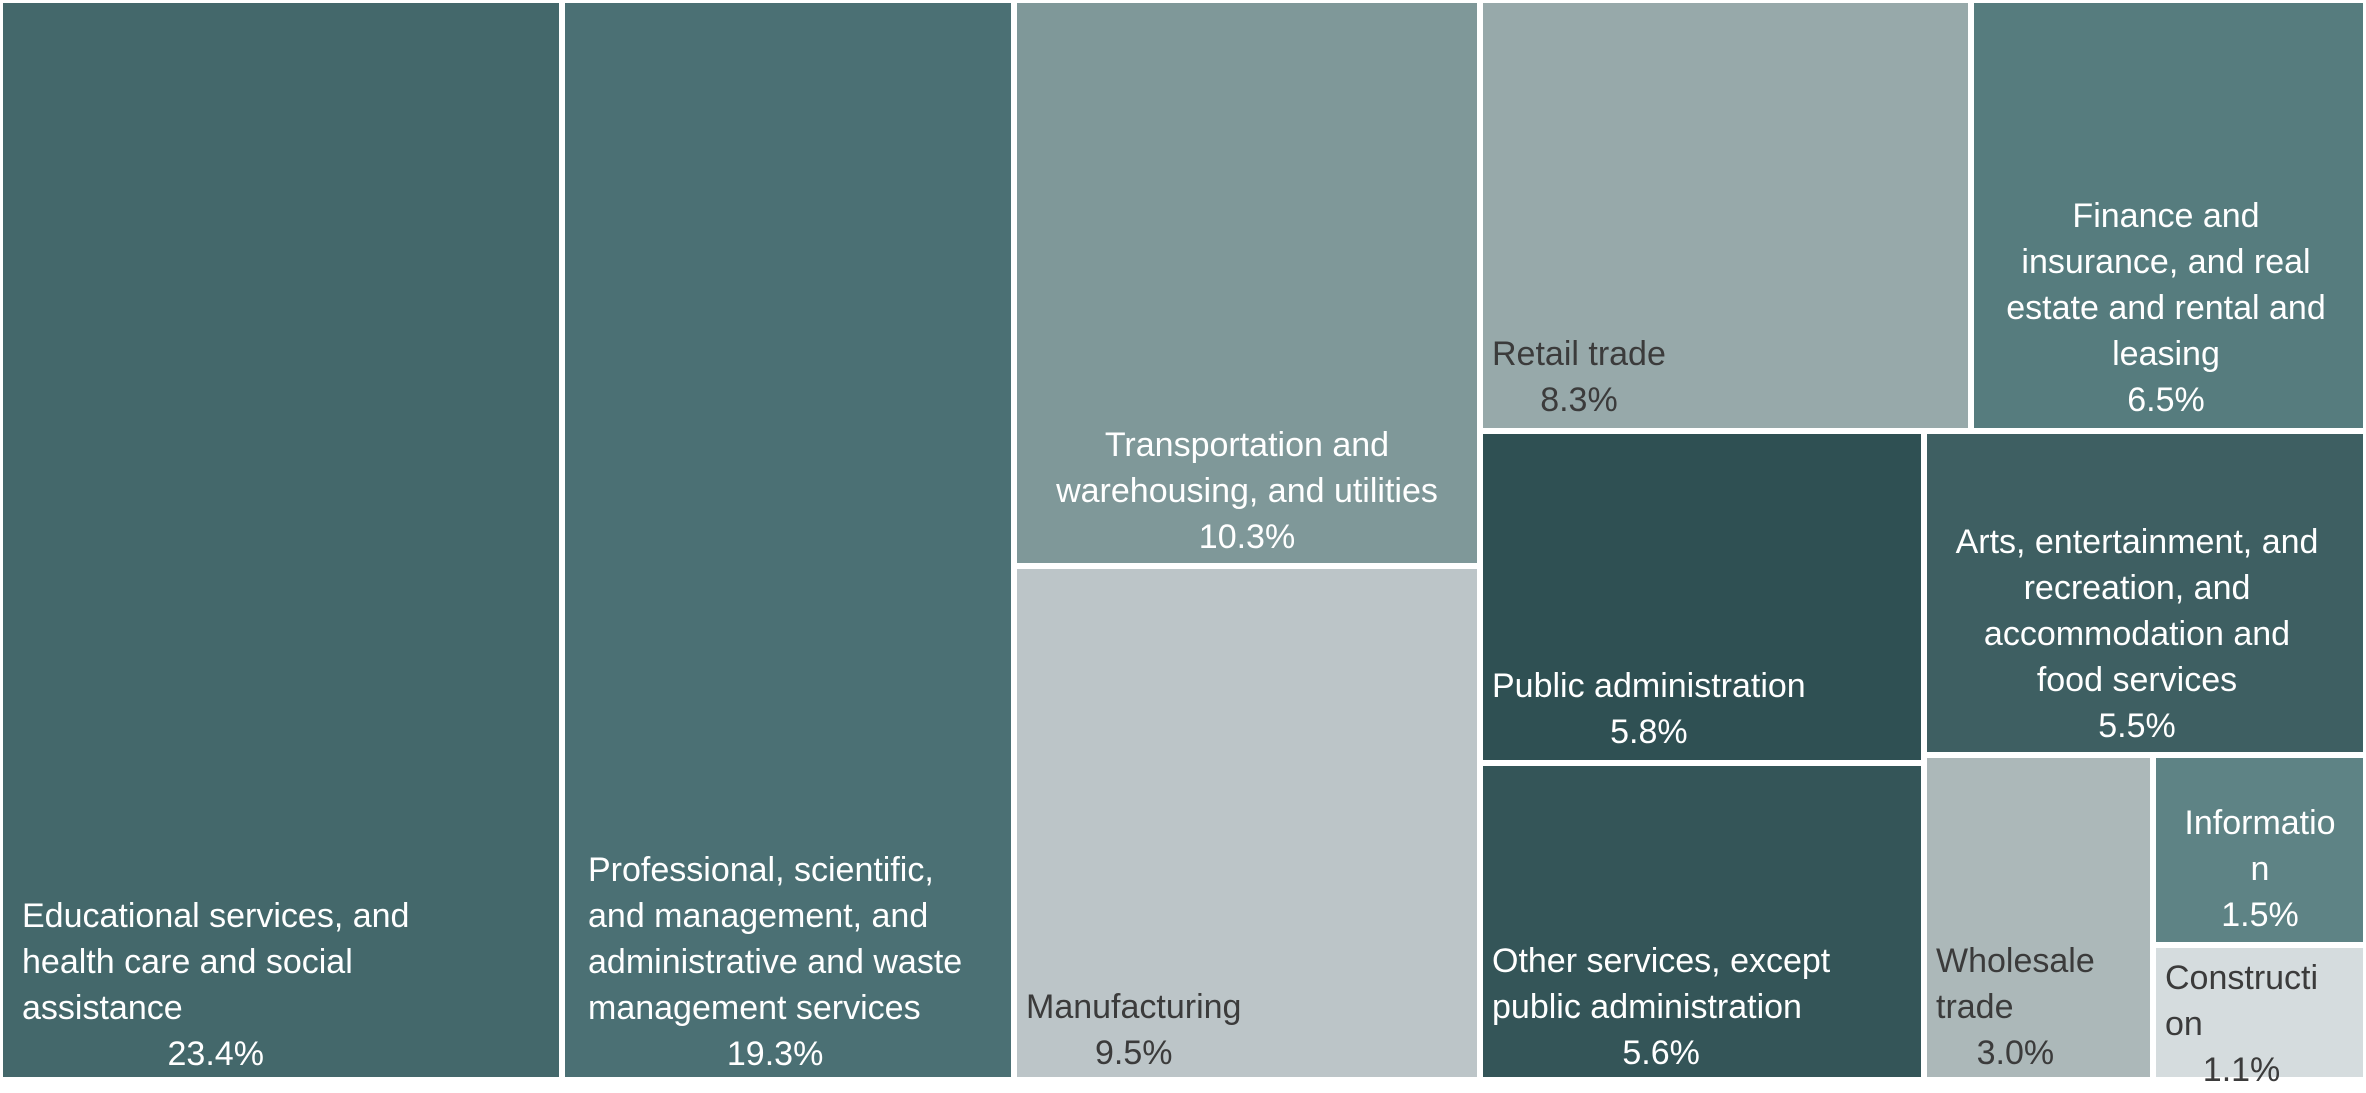  I want to click on treemap-tile-wholesale-trade, so click(2038, 917).